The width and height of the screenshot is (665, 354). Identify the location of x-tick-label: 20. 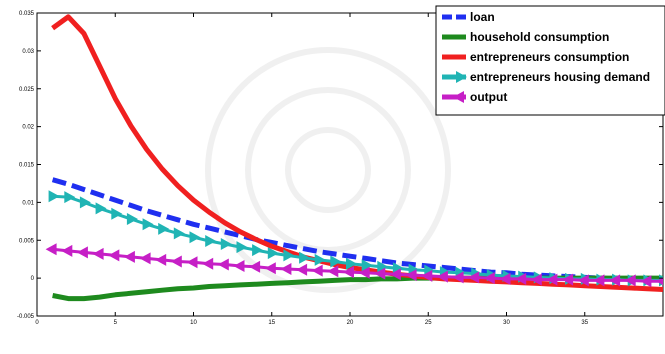
(350, 323).